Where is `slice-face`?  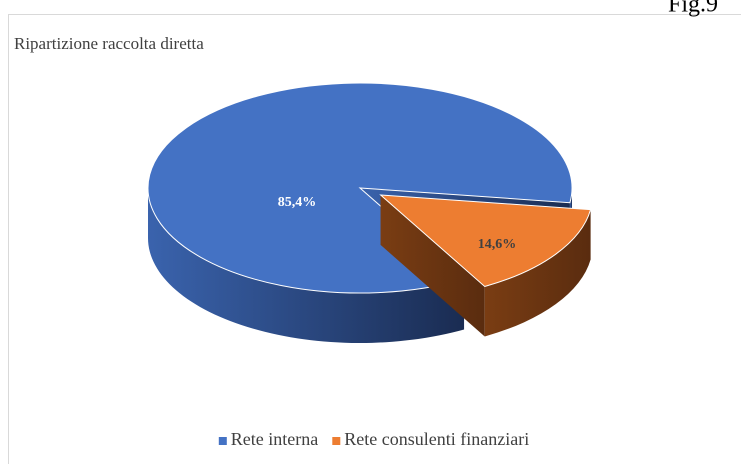
slice-face is located at coordinates (432, 265).